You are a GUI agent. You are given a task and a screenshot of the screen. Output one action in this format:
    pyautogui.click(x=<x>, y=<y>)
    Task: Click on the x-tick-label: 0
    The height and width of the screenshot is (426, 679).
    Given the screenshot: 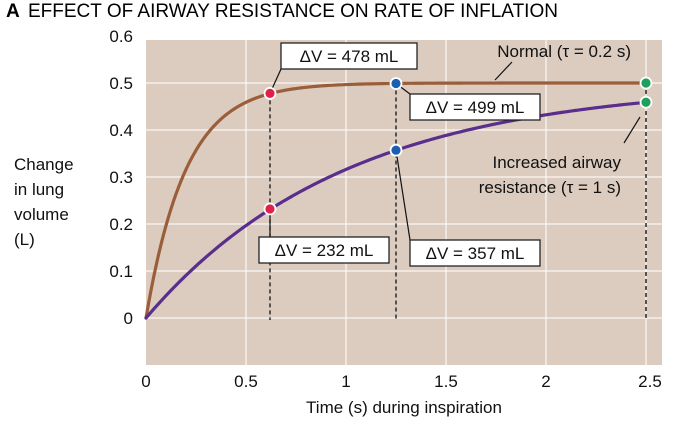 What is the action you would take?
    pyautogui.click(x=145, y=381)
    